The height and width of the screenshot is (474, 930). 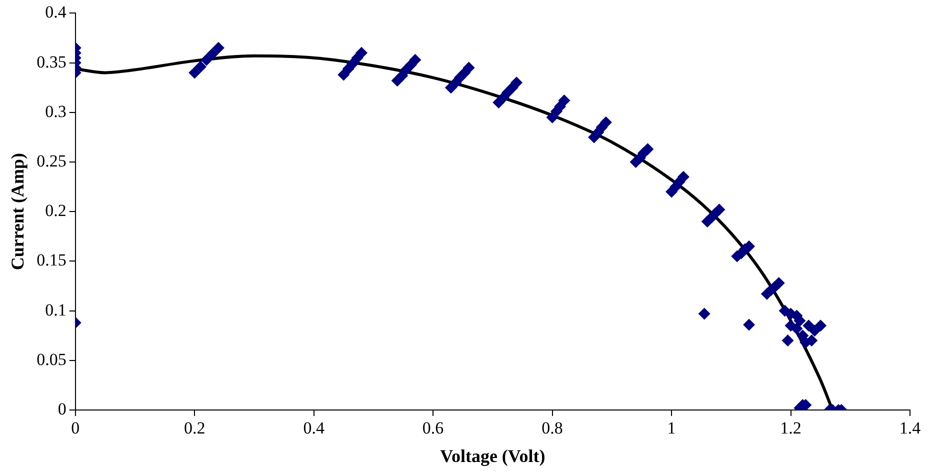 I want to click on x-tick-label: 1.4, so click(x=910, y=428).